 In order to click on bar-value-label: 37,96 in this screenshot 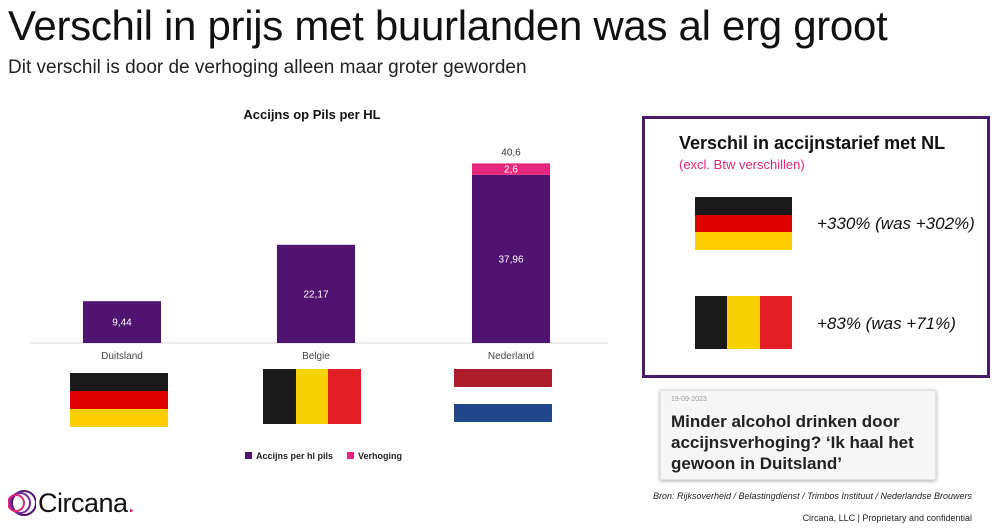, I will do `click(510, 259)`.